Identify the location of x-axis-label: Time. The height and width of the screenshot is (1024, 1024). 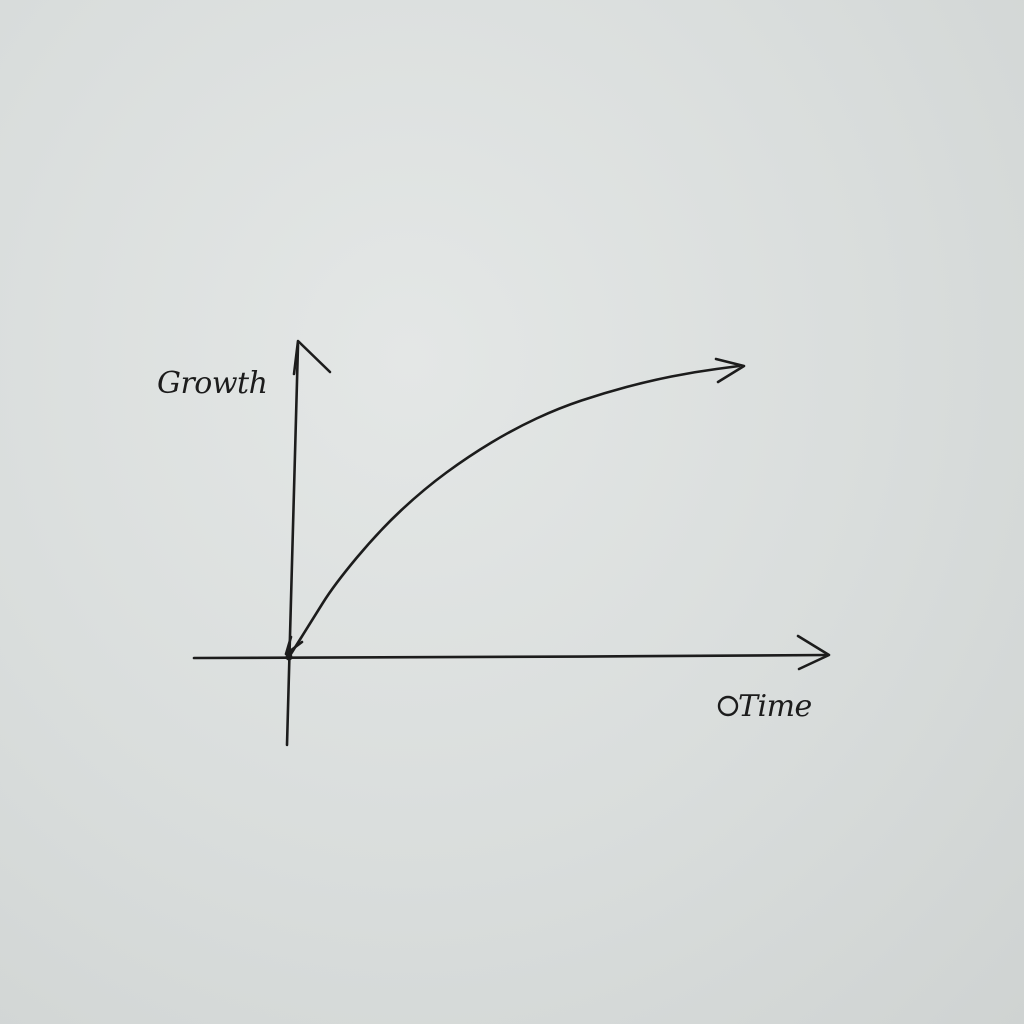
(775, 706).